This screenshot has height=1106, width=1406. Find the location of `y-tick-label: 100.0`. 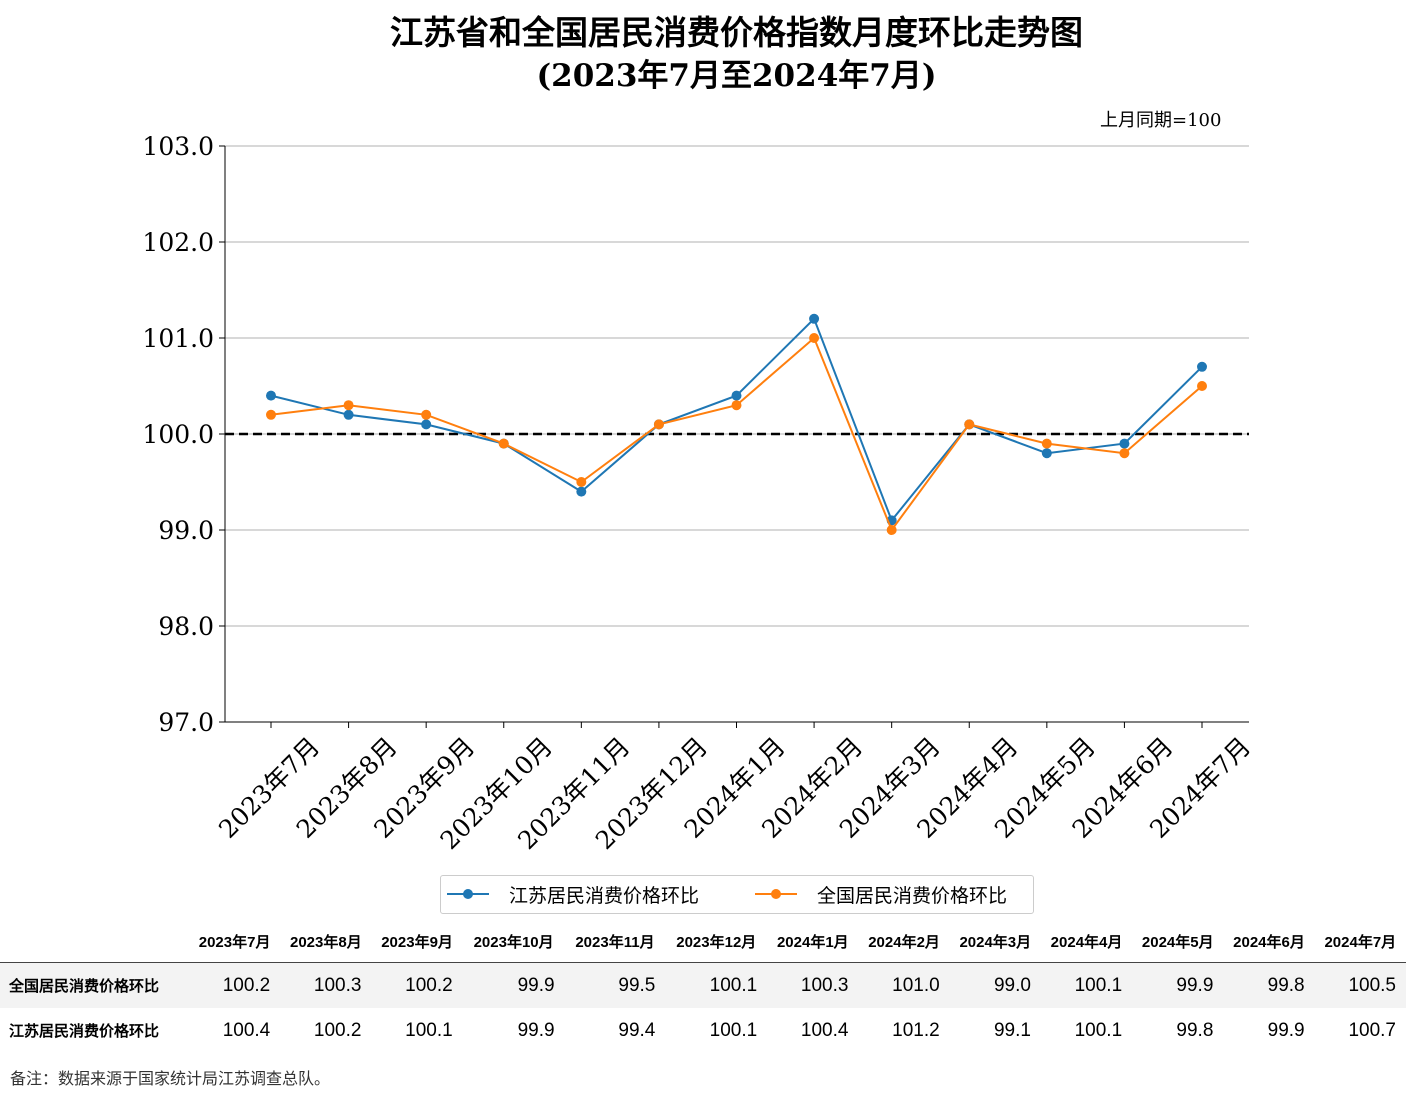

y-tick-label: 100.0 is located at coordinates (178, 434).